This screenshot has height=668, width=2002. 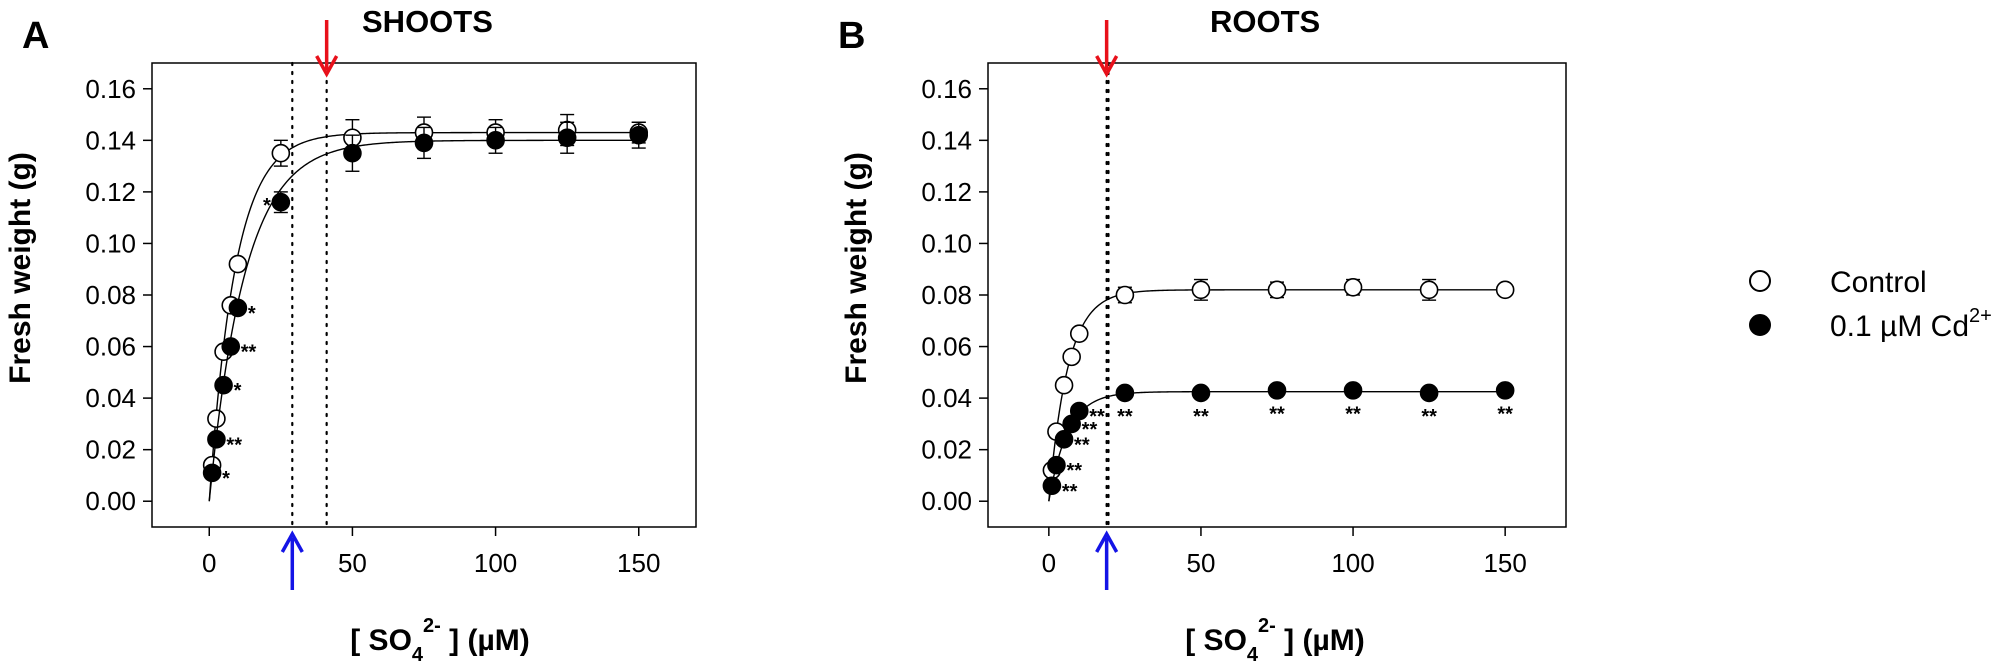 I want to click on fit-curve-cadmium, so click(x=423, y=320).